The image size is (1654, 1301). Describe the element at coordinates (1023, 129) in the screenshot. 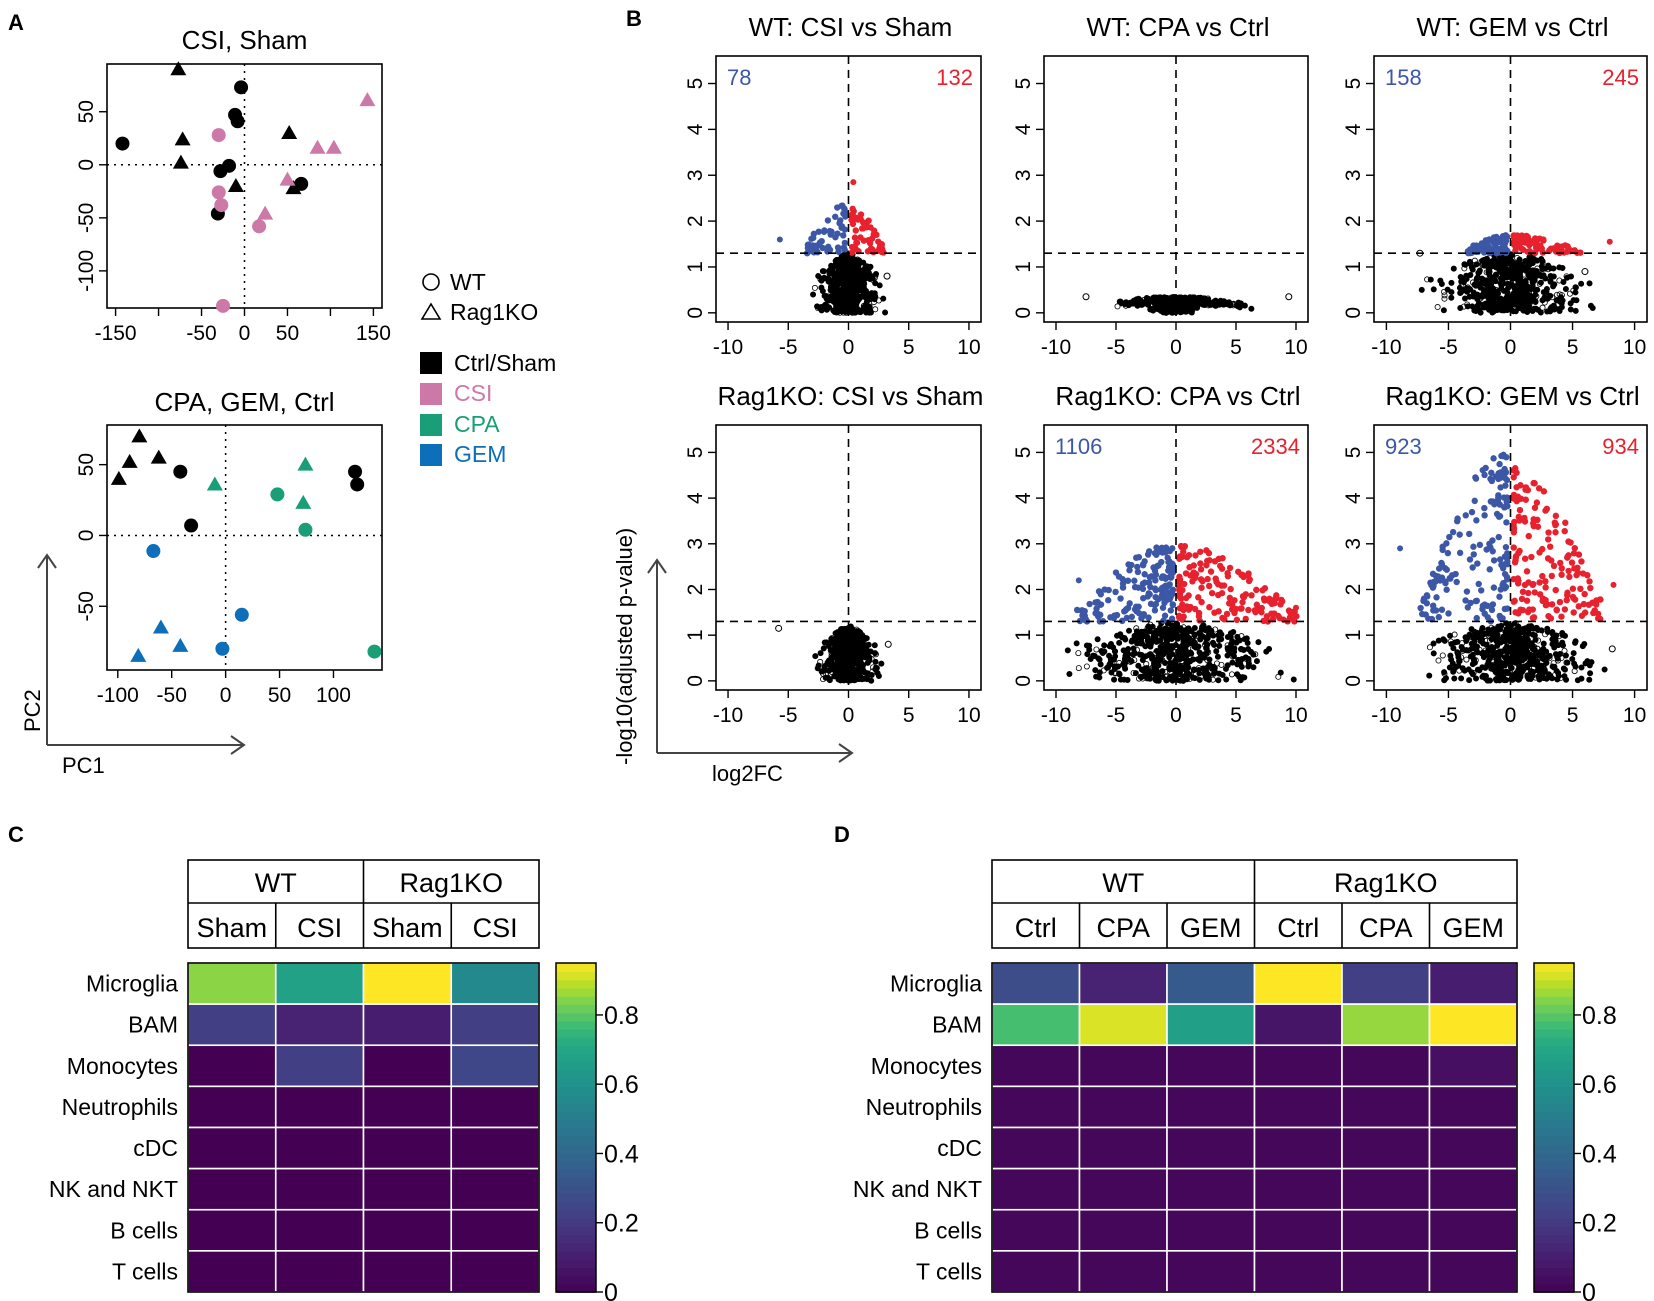

I see `y-tick-label: 4` at that location.